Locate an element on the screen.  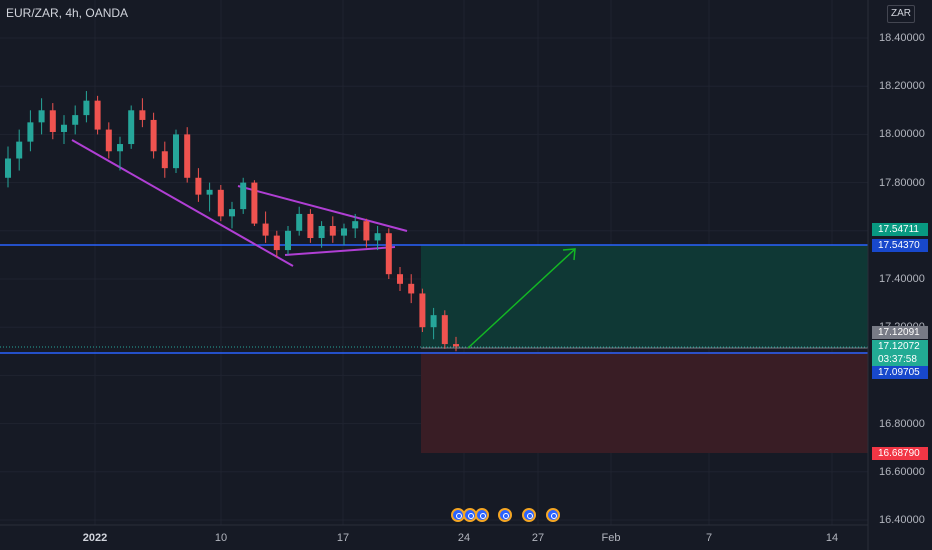
profit-zone is located at coordinates (644, 296).